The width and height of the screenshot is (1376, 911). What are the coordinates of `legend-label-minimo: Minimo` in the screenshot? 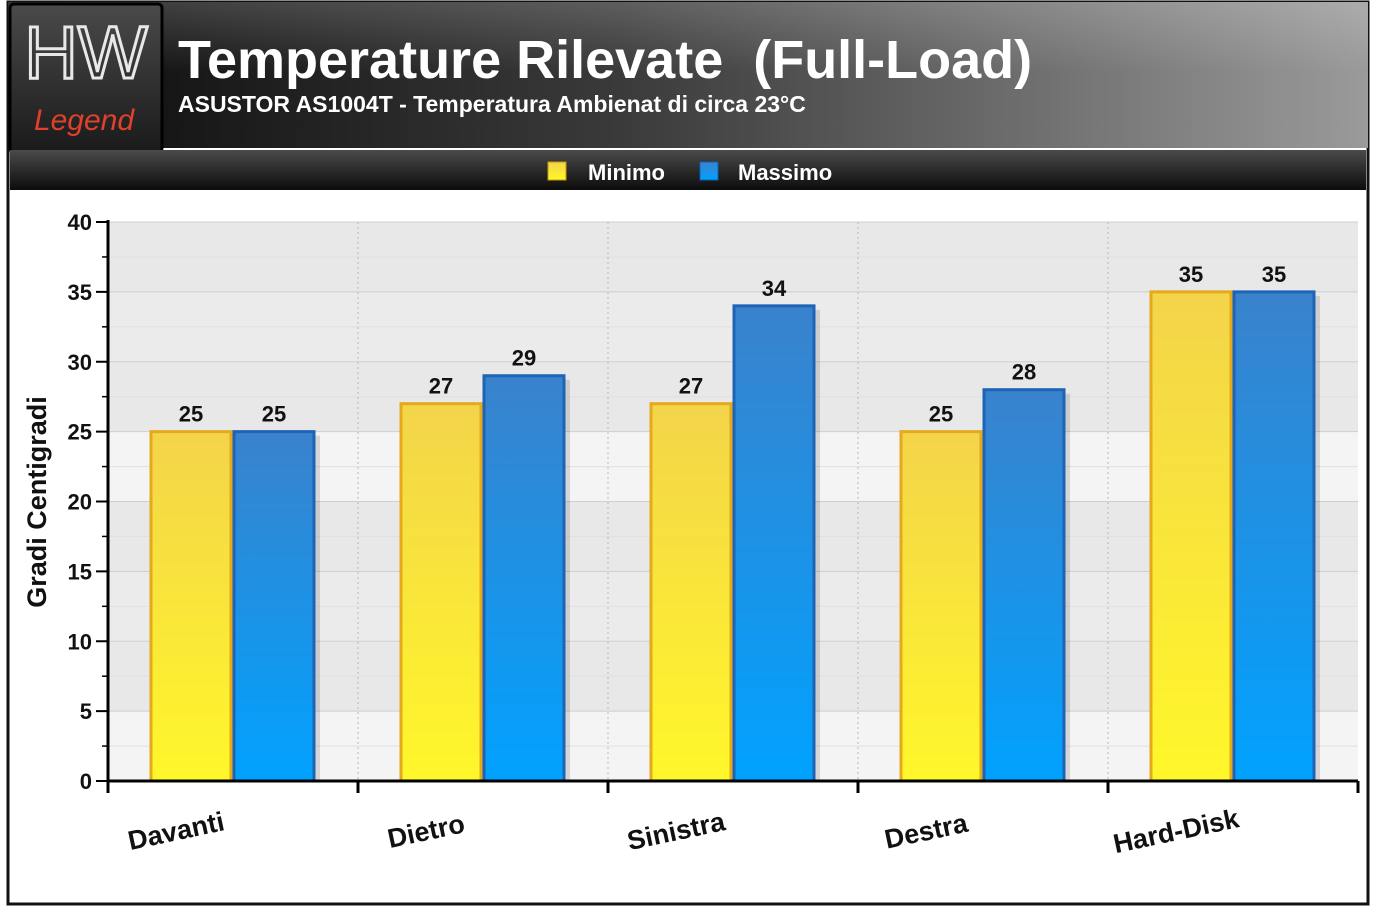 It's located at (626, 172).